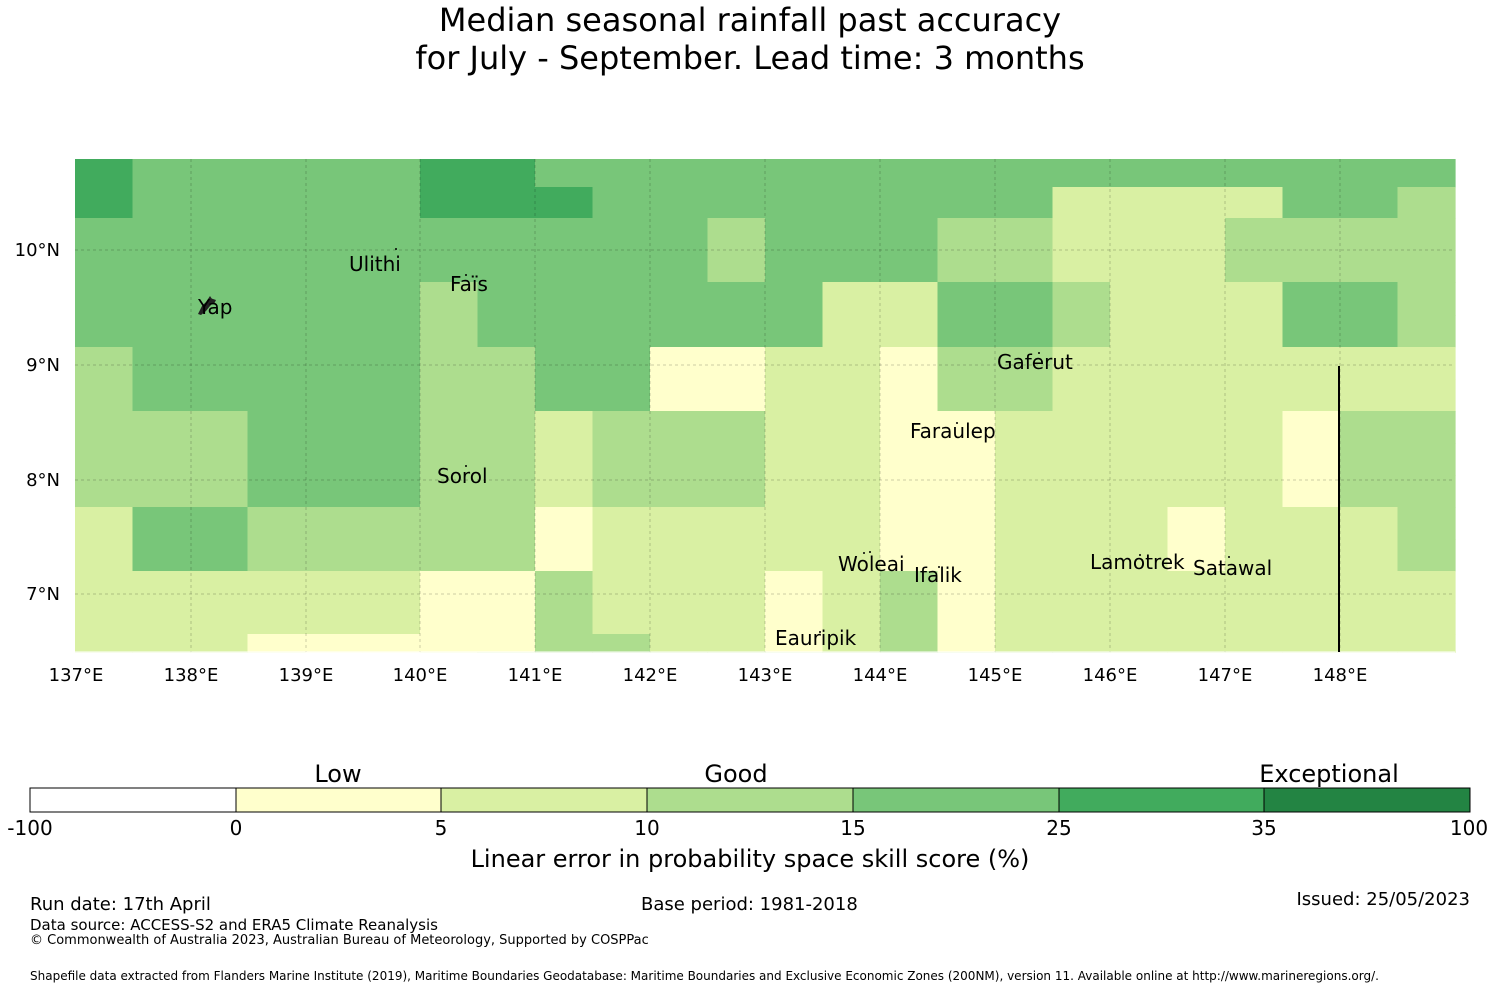 The image size is (1500, 990). I want to click on lon-label-141e: 141°E, so click(535, 675).